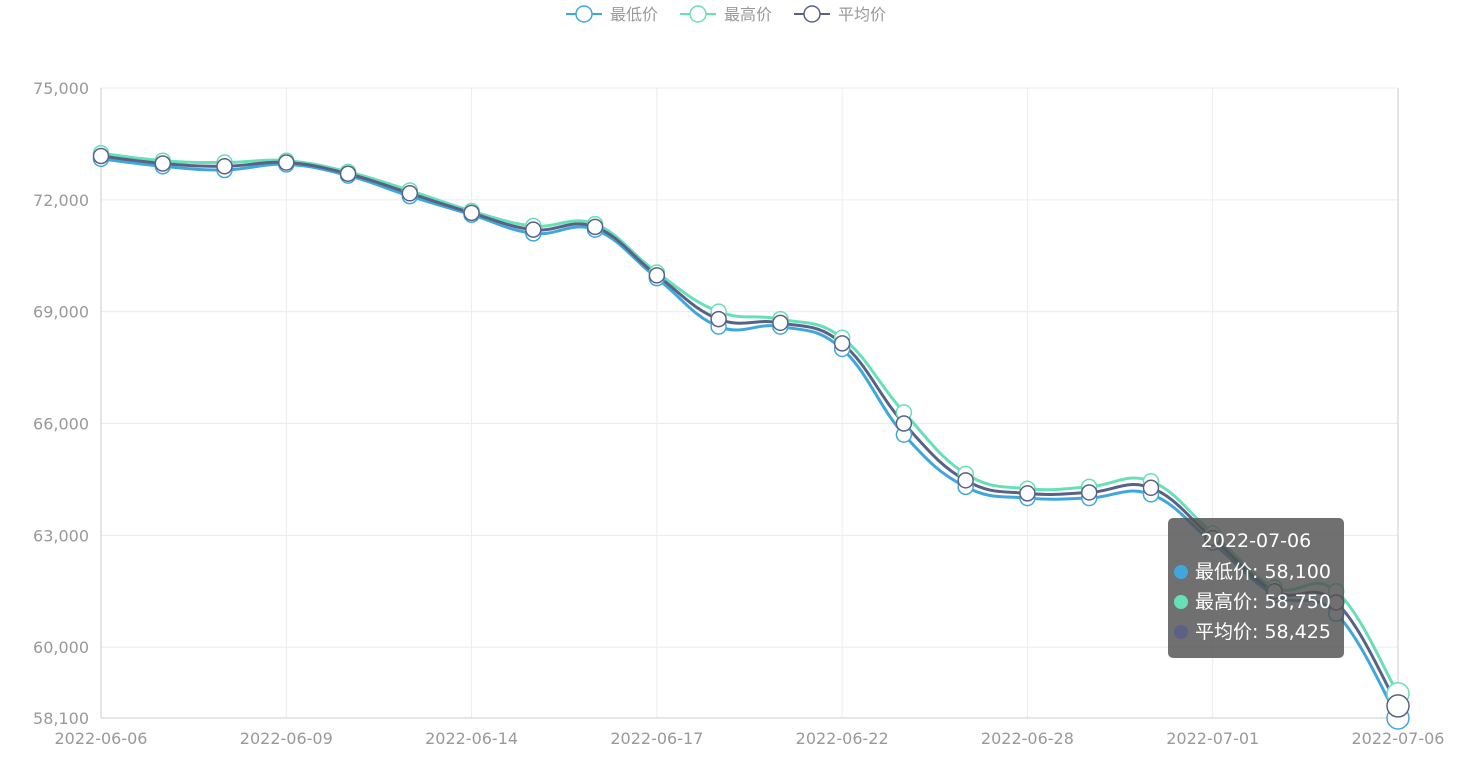 The image size is (1476, 758). I want to click on x-tick-label: 2022-06-06, so click(101, 738).